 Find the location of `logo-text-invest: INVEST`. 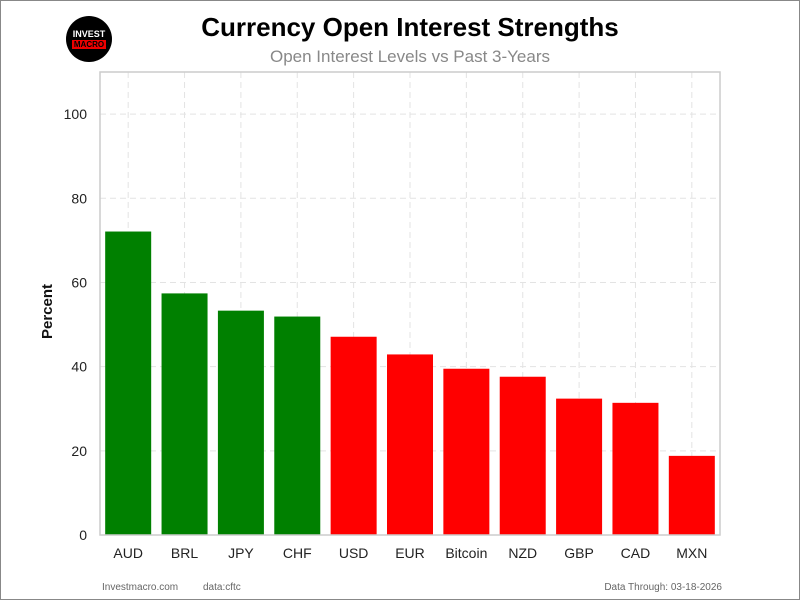

logo-text-invest: INVEST is located at coordinates (89, 34).